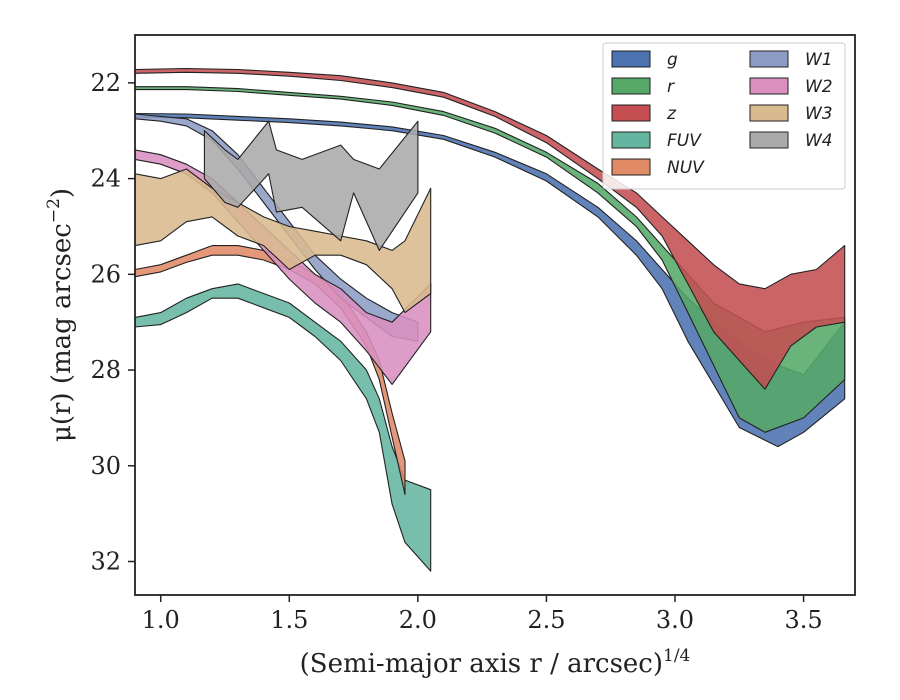 The image size is (900, 700). I want to click on legend-swatch-w3, so click(769, 113).